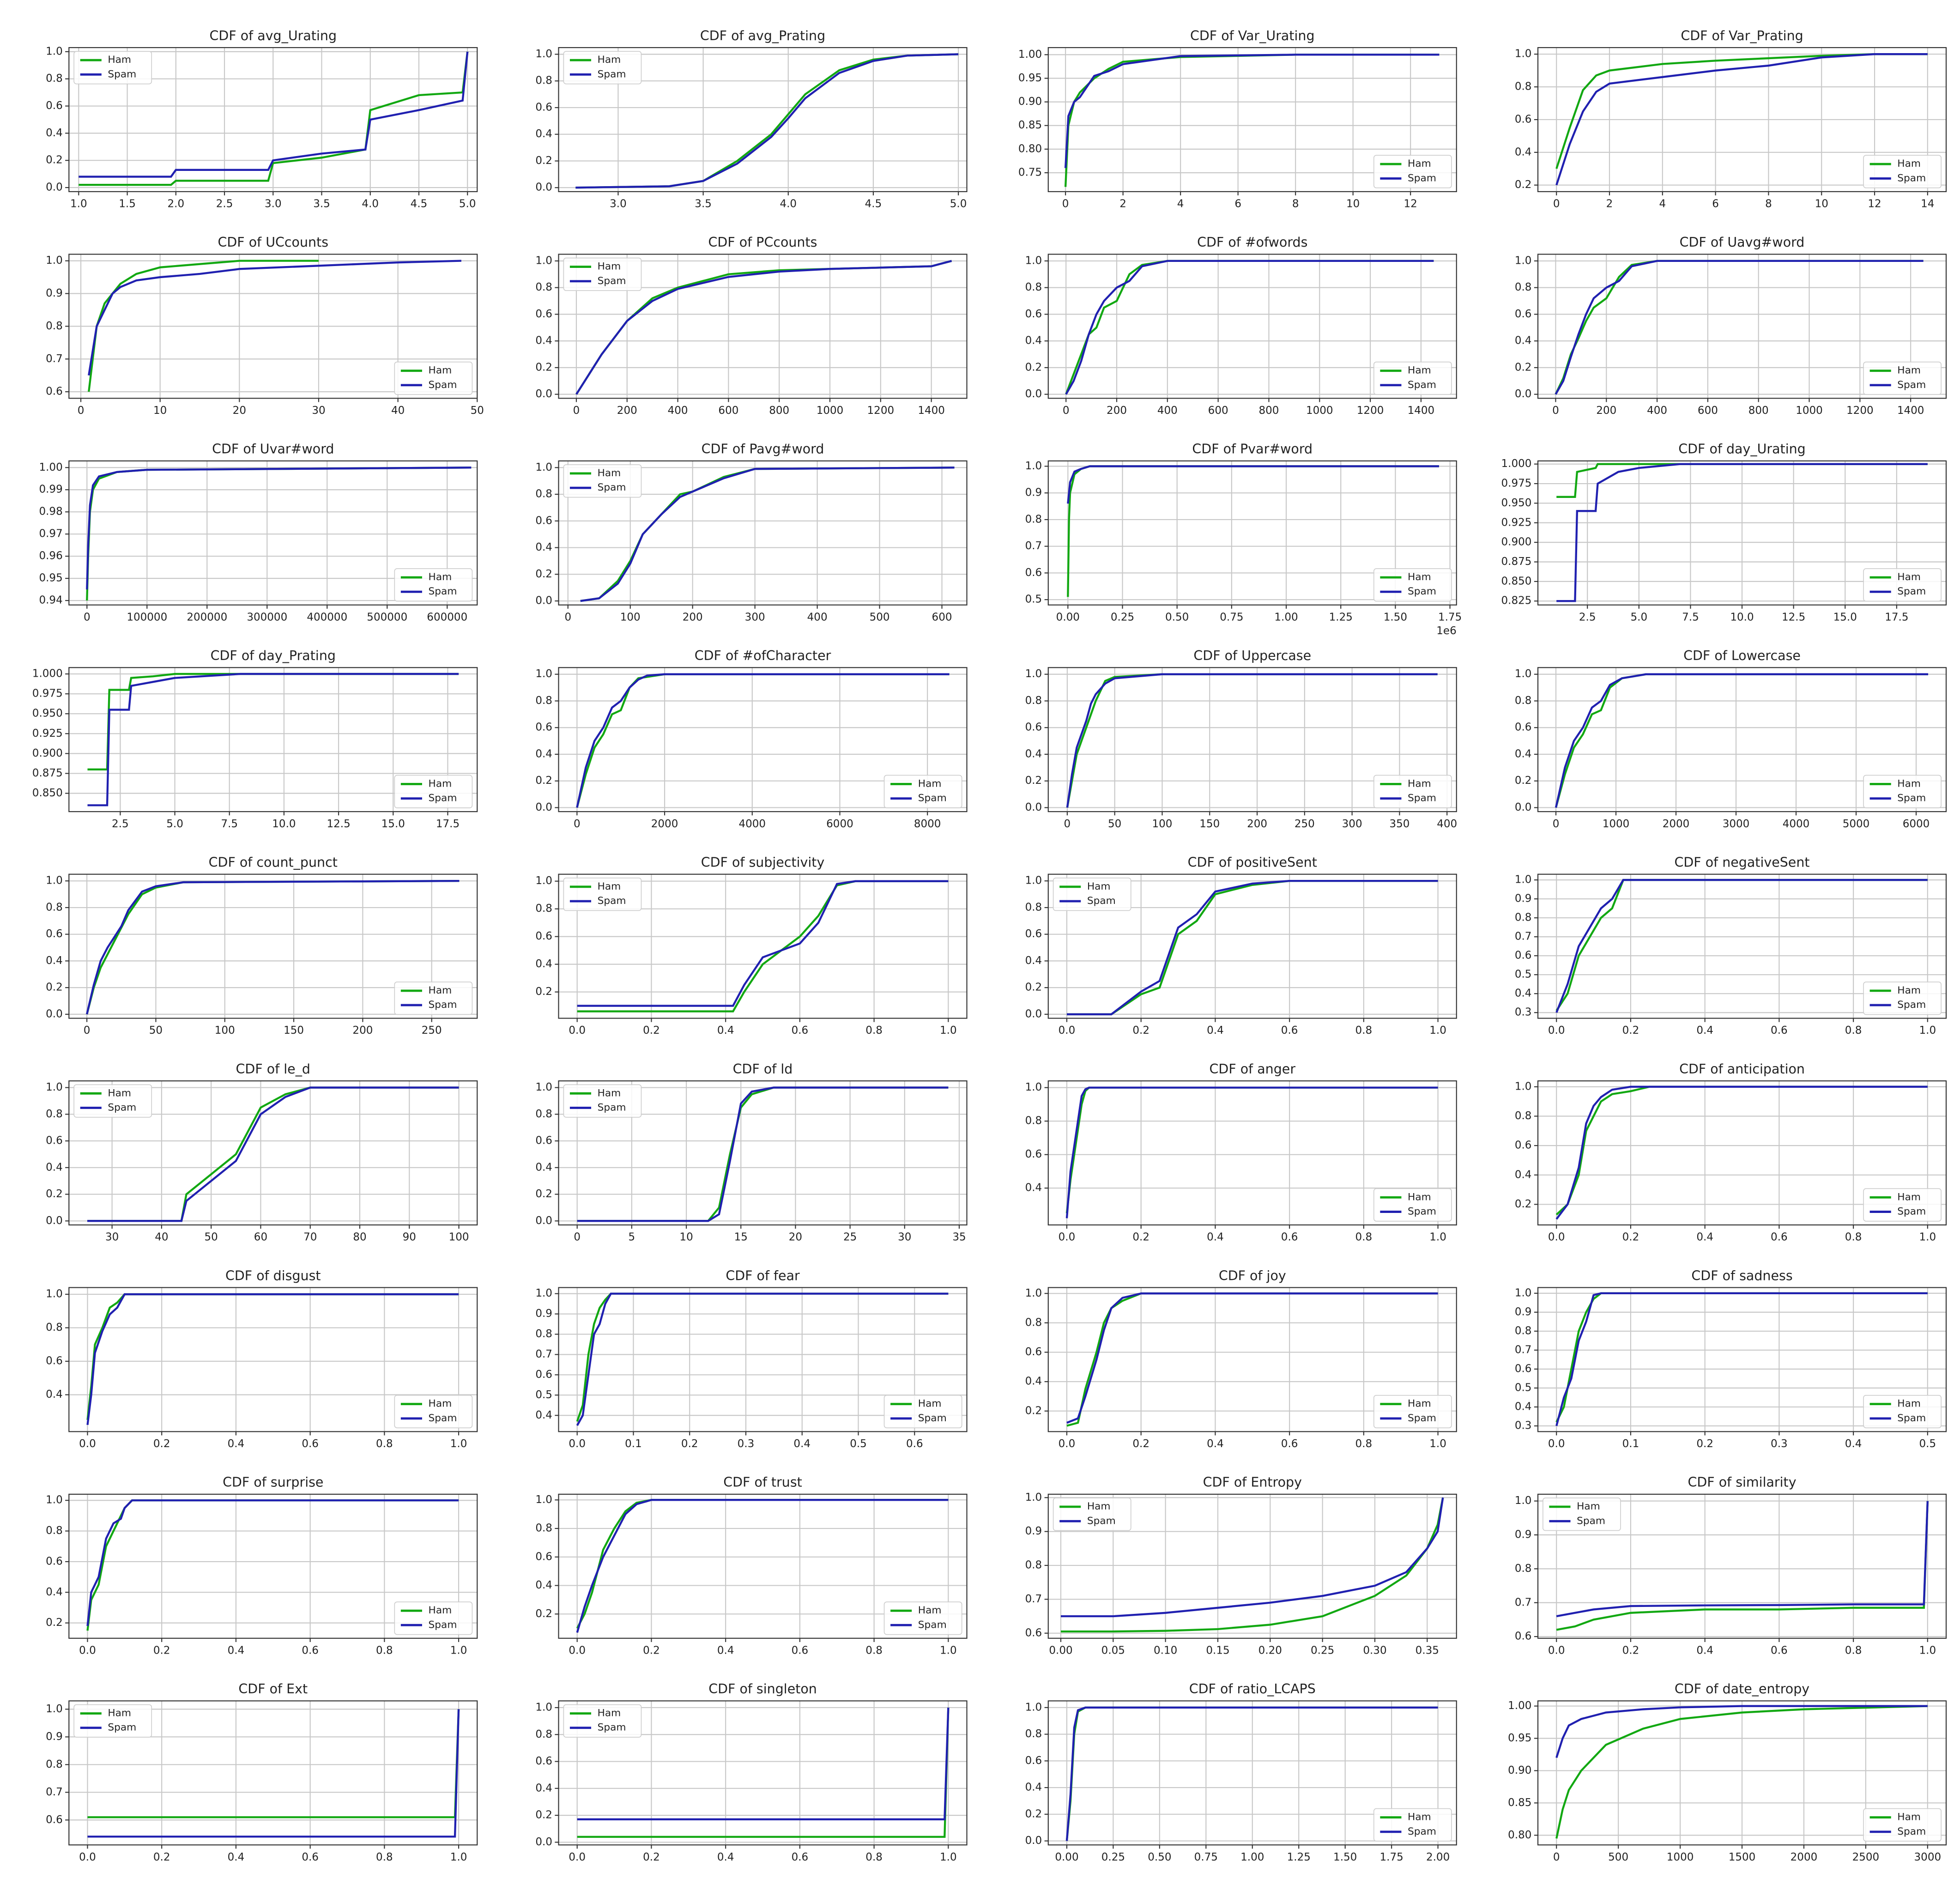  I want to click on chart-title: CDF of ratio_LCAPS, so click(1252, 1689).